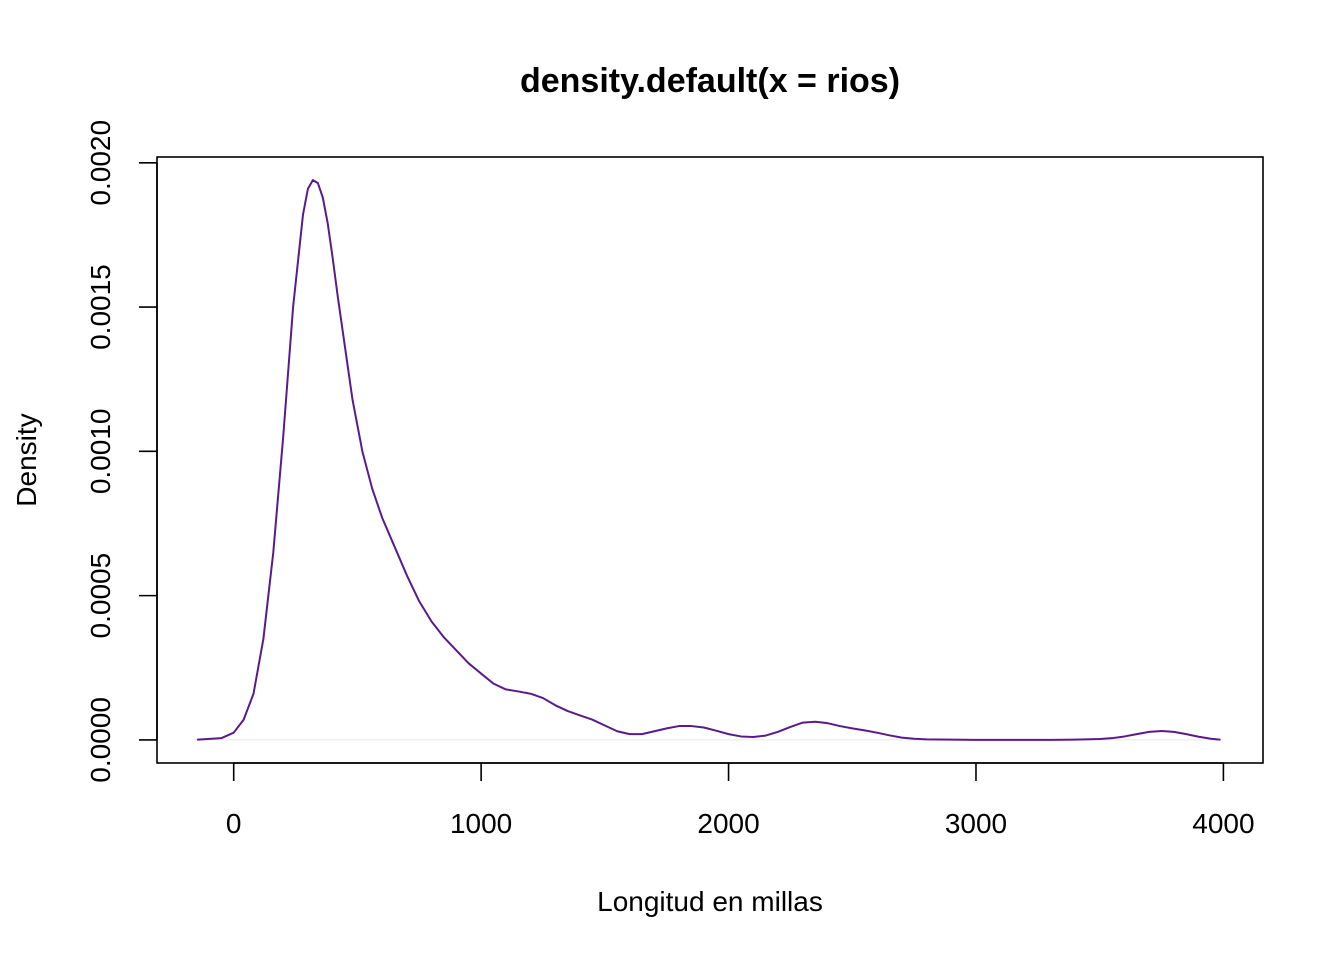  What do you see at coordinates (100, 596) in the screenshot?
I see `y-tick-label: 0.0005` at bounding box center [100, 596].